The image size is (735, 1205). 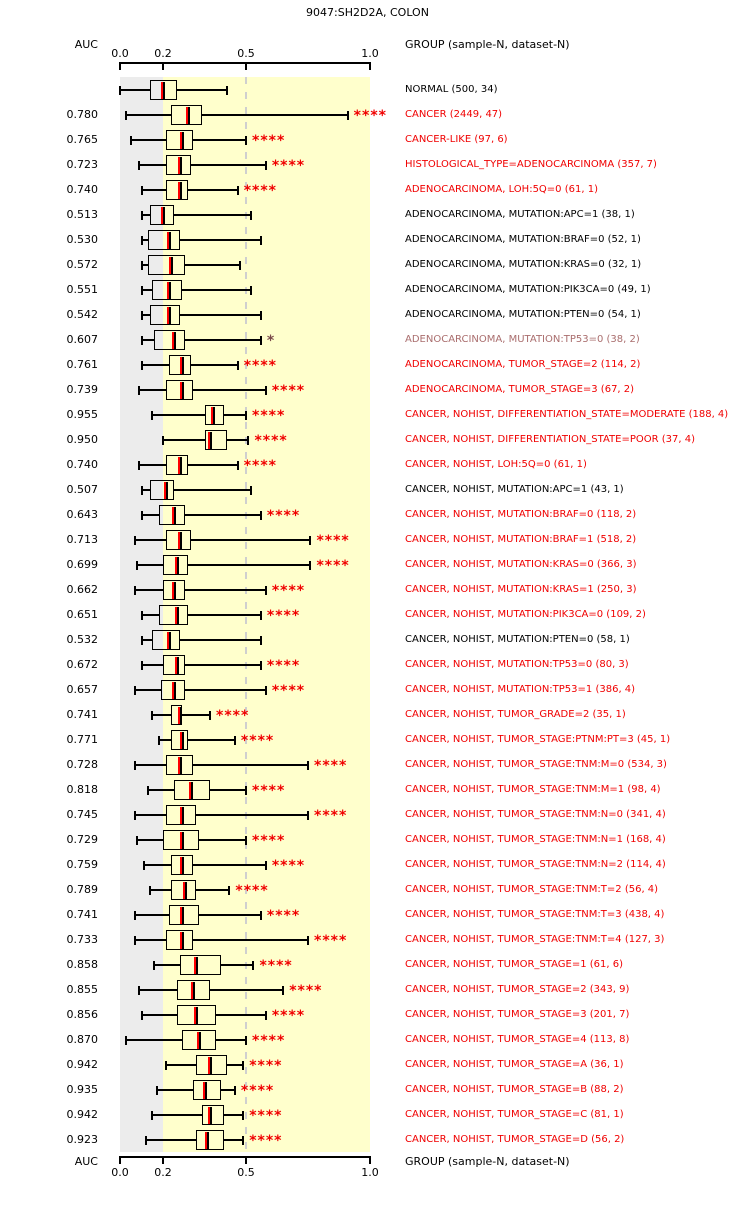 I want to click on group-label: CANCER, NOHIST, TUMOR_STAGE=D (56, 2), so click(x=515, y=1139).